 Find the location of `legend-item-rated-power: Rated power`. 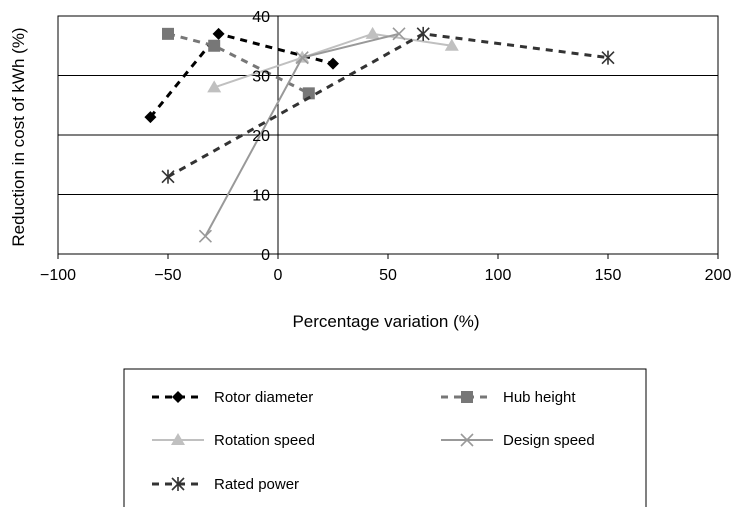

legend-item-rated-power: Rated power is located at coordinates (225, 484).